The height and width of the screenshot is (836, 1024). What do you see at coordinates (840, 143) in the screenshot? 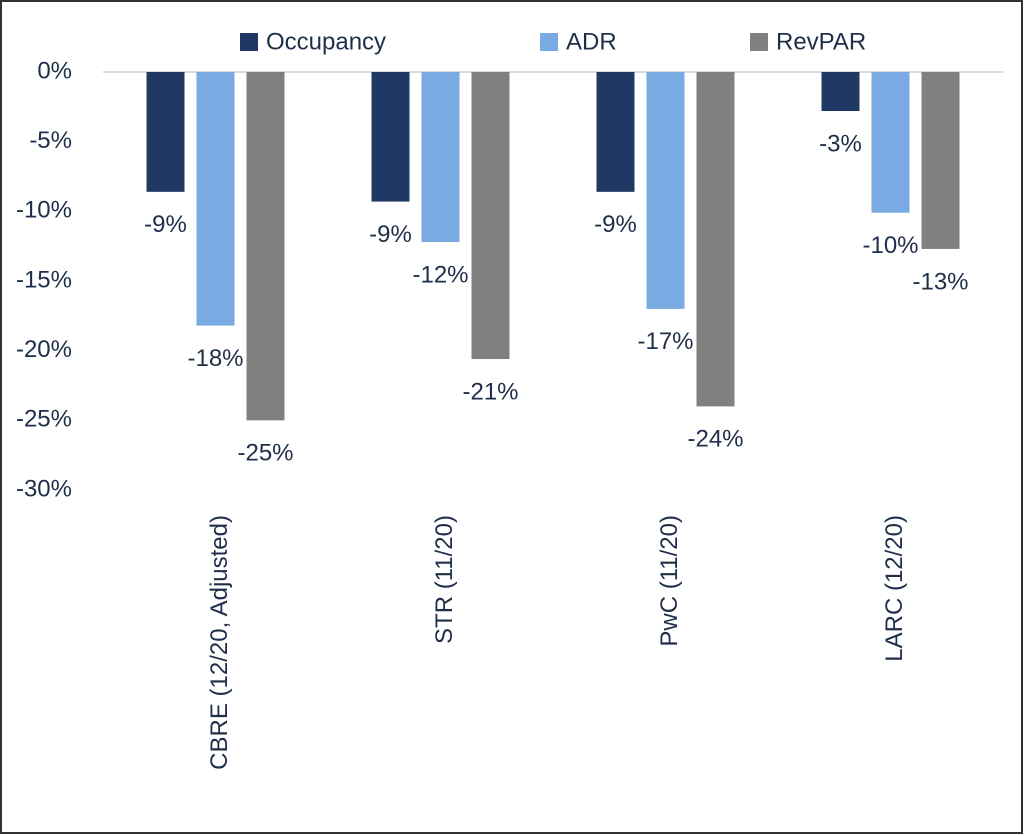
I see `value-label: -3%` at bounding box center [840, 143].